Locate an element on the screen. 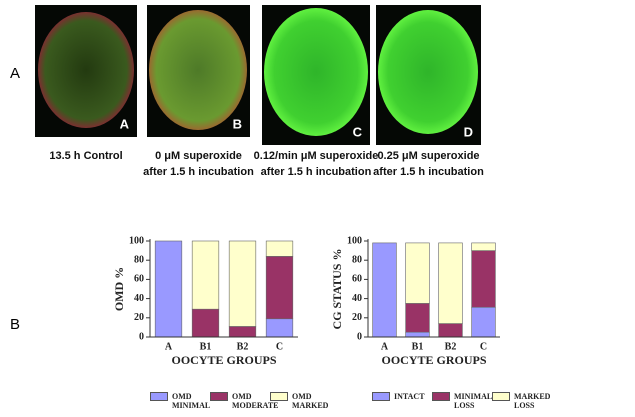 This screenshot has height=417, width=635. y-axis-title: OMD % is located at coordinates (119, 289).